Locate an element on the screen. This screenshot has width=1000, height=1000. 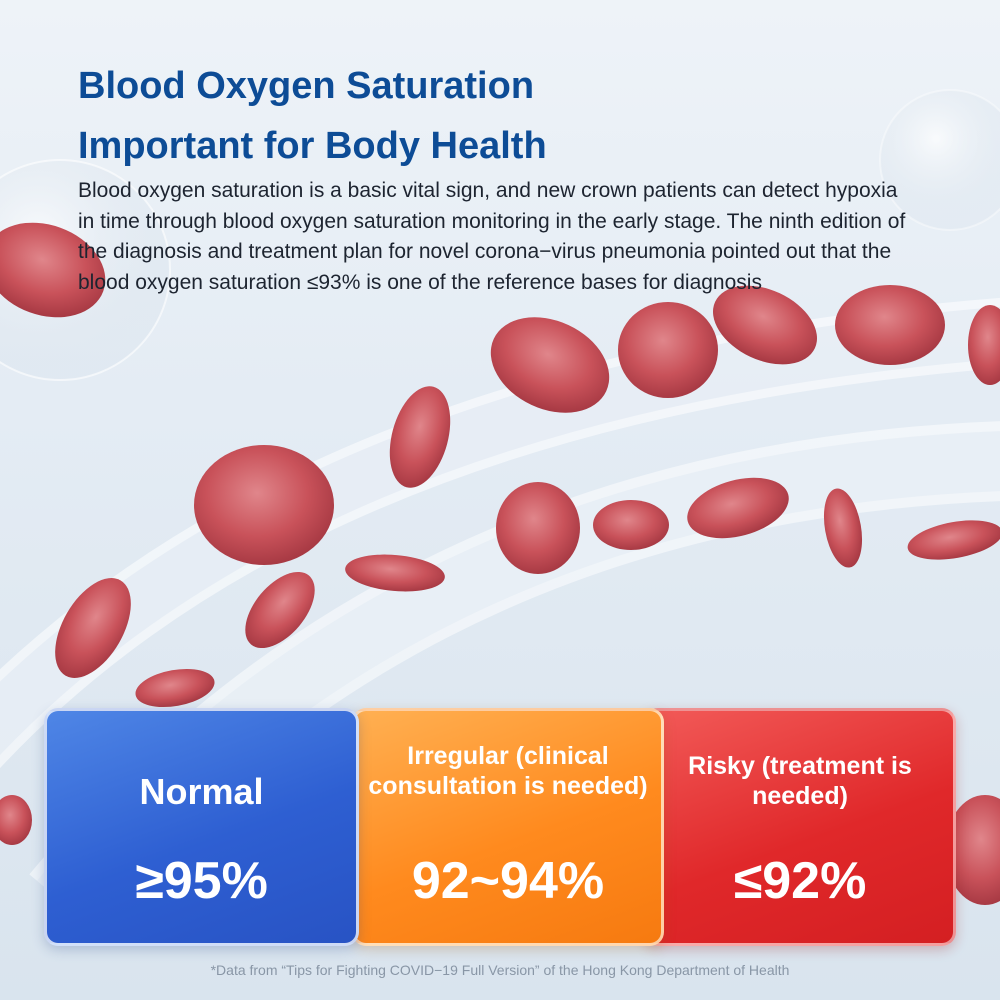
card-risky-value: ≤92% is located at coordinates (800, 881).